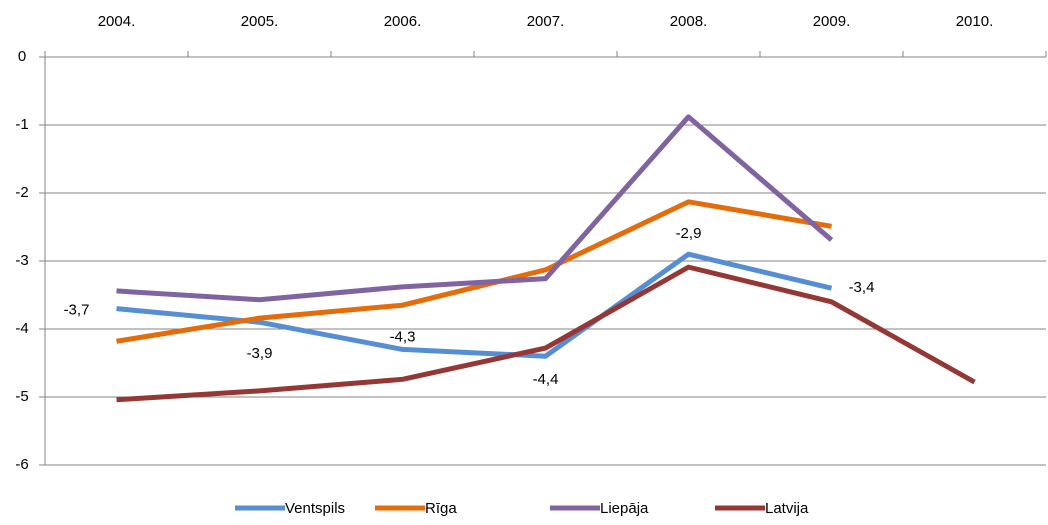 The height and width of the screenshot is (525, 1048). What do you see at coordinates (787, 508) in the screenshot?
I see `legend-label: Latvija` at bounding box center [787, 508].